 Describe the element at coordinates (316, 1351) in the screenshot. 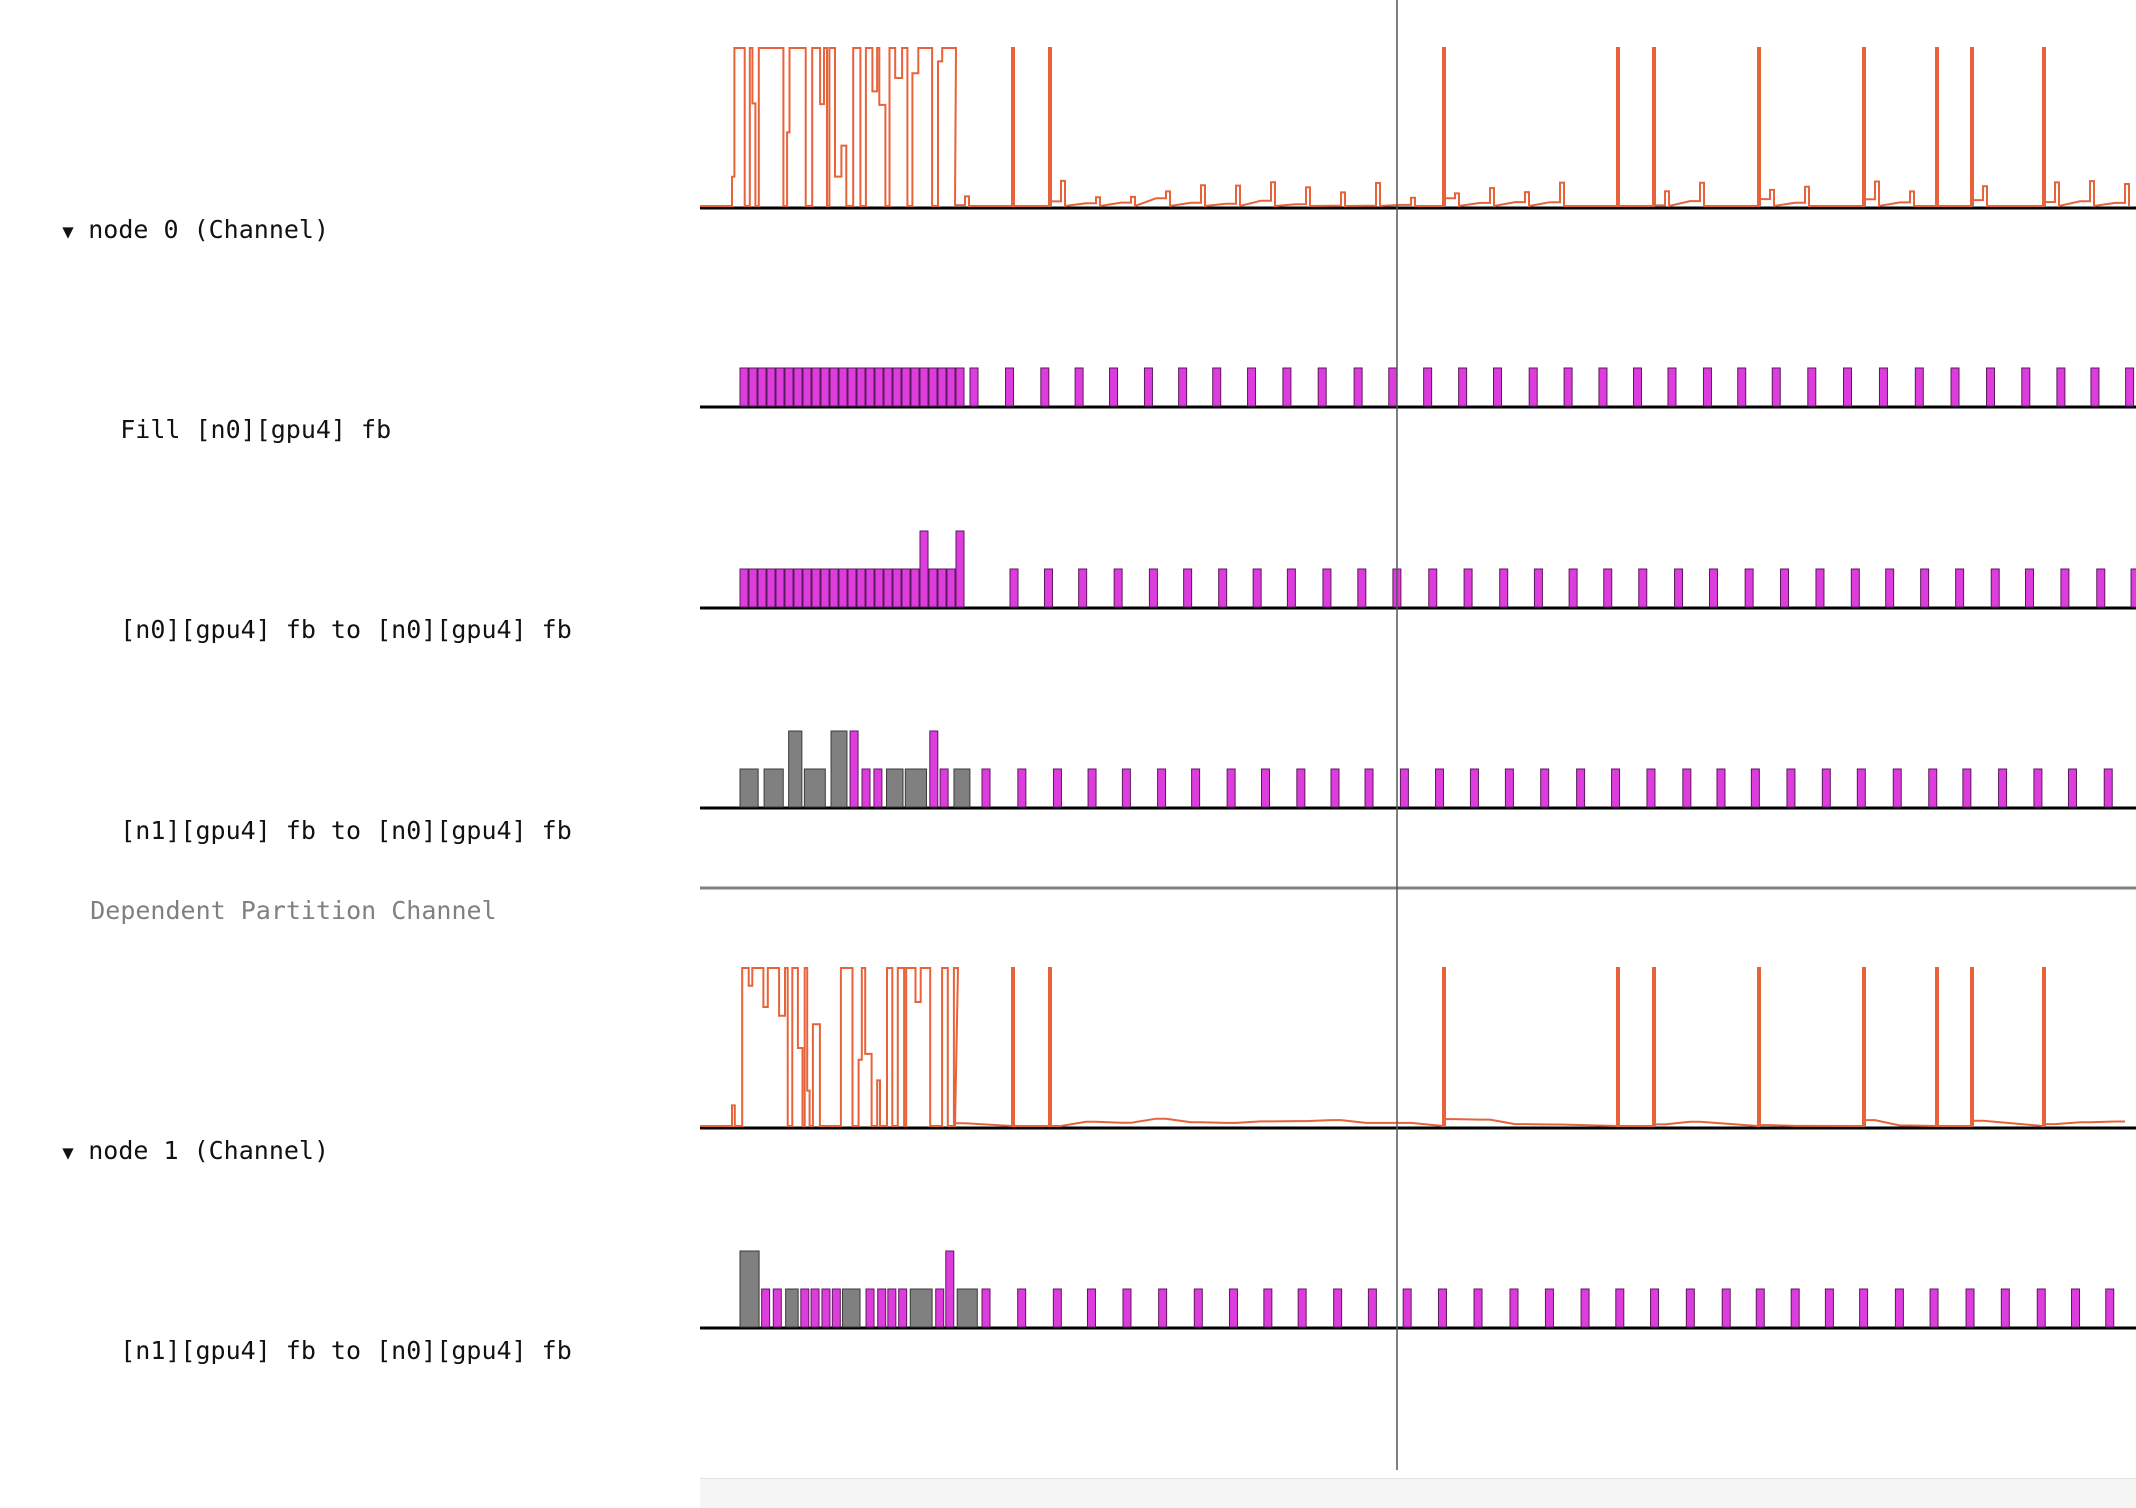

I see `channel-row-n1-to-n0-node1: [n1][gpu4] fb to [n0][gpu4] fb` at that location.